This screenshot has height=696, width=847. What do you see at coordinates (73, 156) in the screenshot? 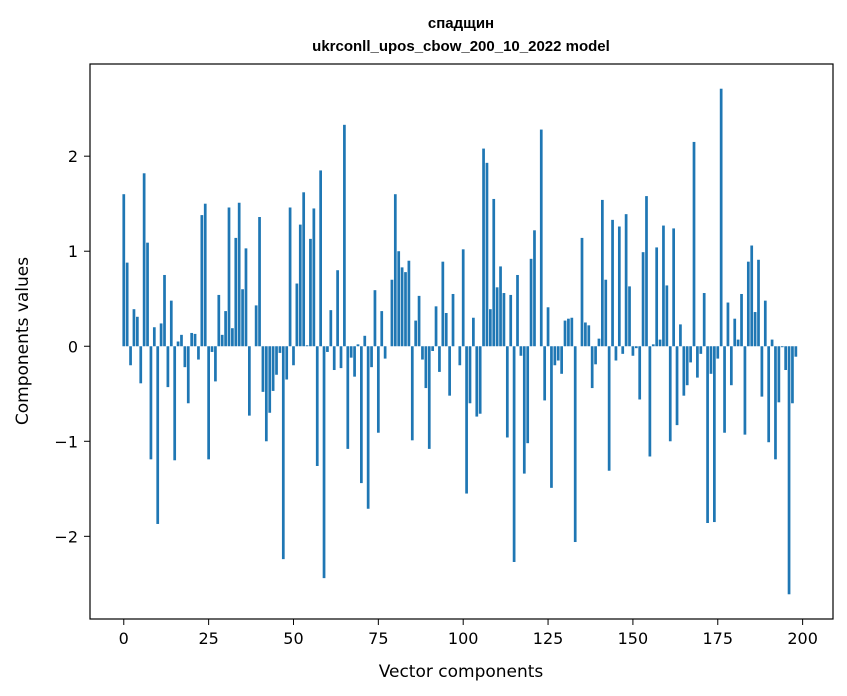
I see `y-tick-label: 2` at bounding box center [73, 156].